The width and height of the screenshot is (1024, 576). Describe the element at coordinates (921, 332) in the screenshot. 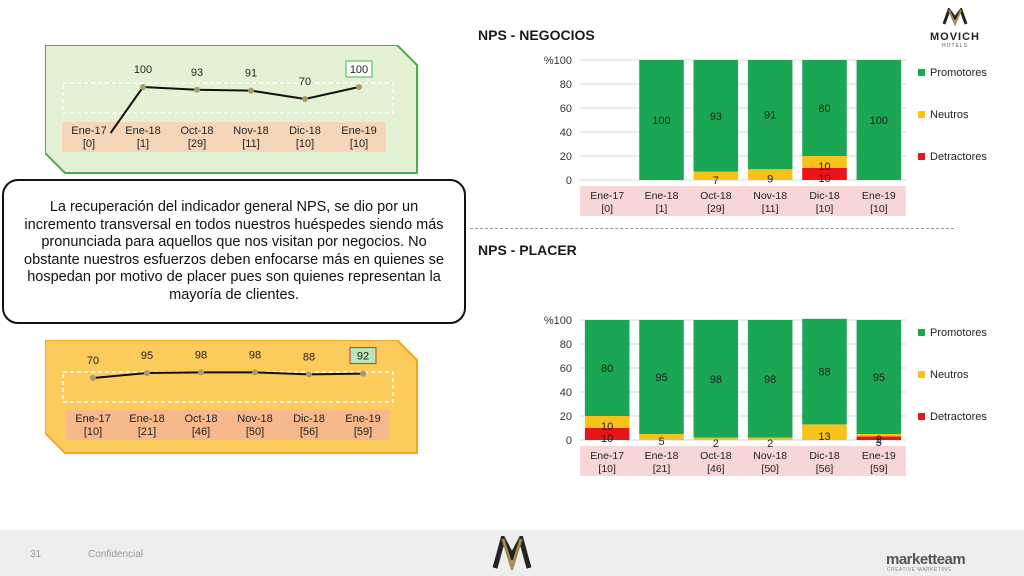

I see `legend-swatch-promotores` at that location.